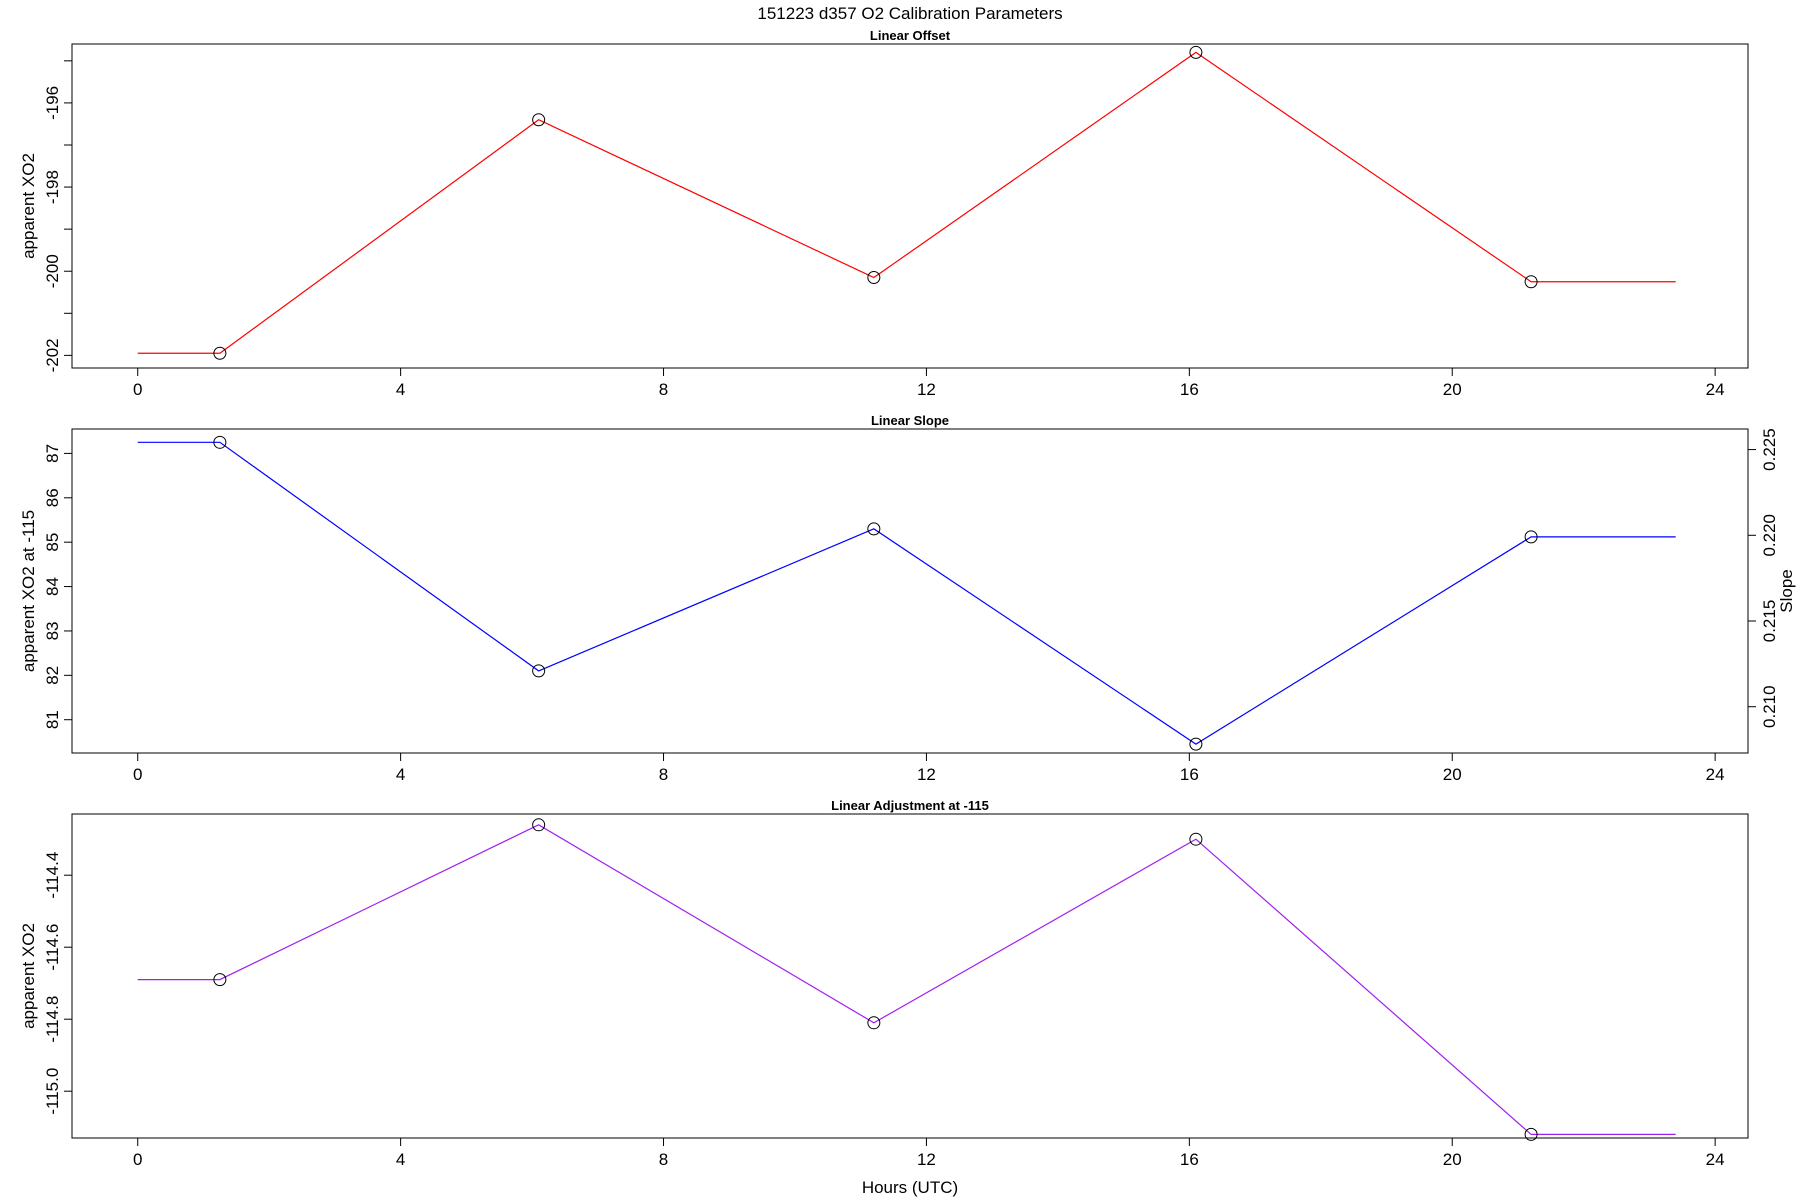 Image resolution: width=1800 pixels, height=1200 pixels. Describe the element at coordinates (52, 719) in the screenshot. I see `y-tick-label: 81` at that location.